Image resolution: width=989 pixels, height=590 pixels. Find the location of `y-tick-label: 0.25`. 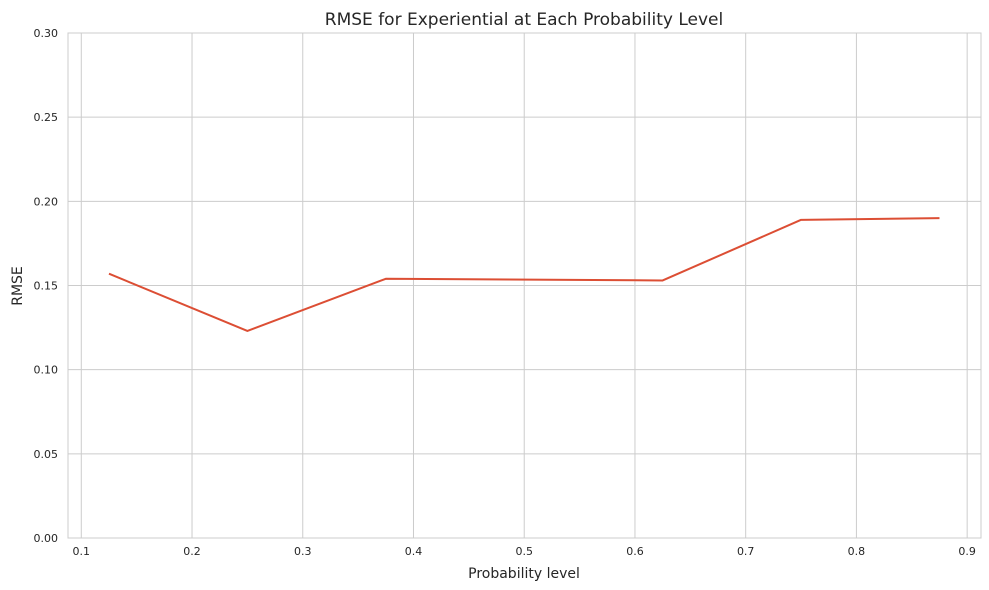

y-tick-label: 0.25 is located at coordinates (46, 117).